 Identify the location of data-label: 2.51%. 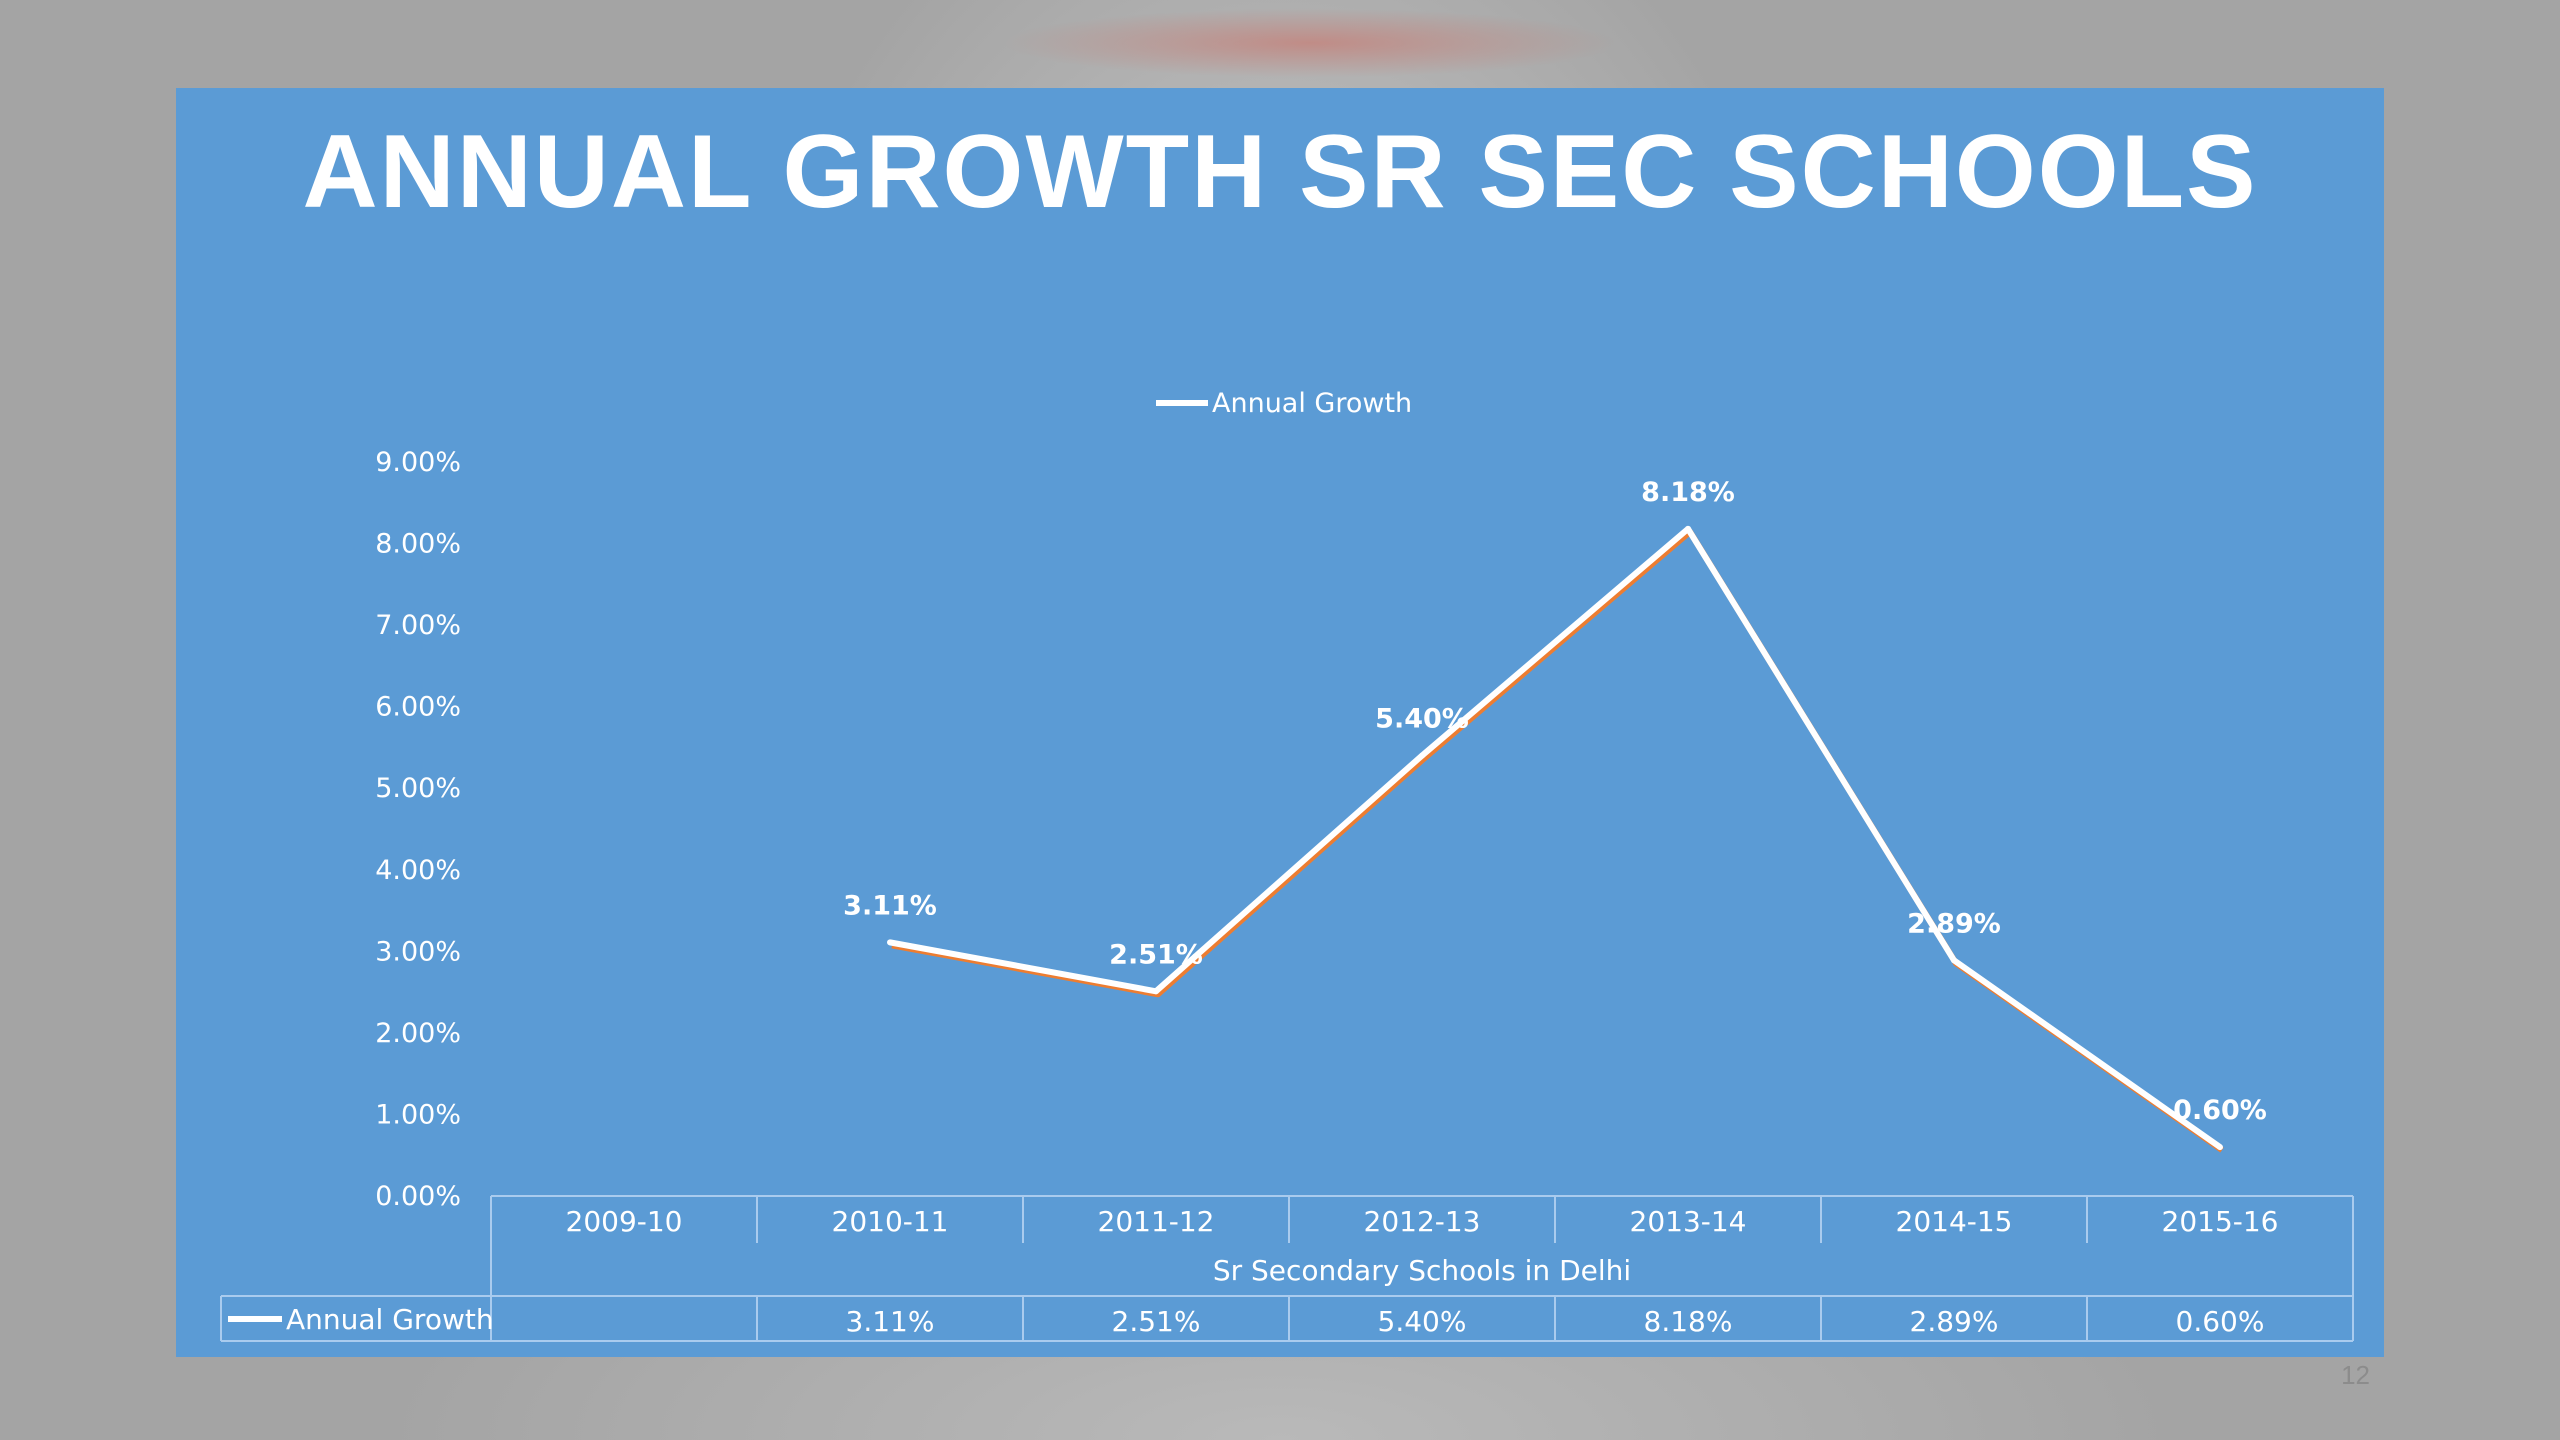
(1156, 954).